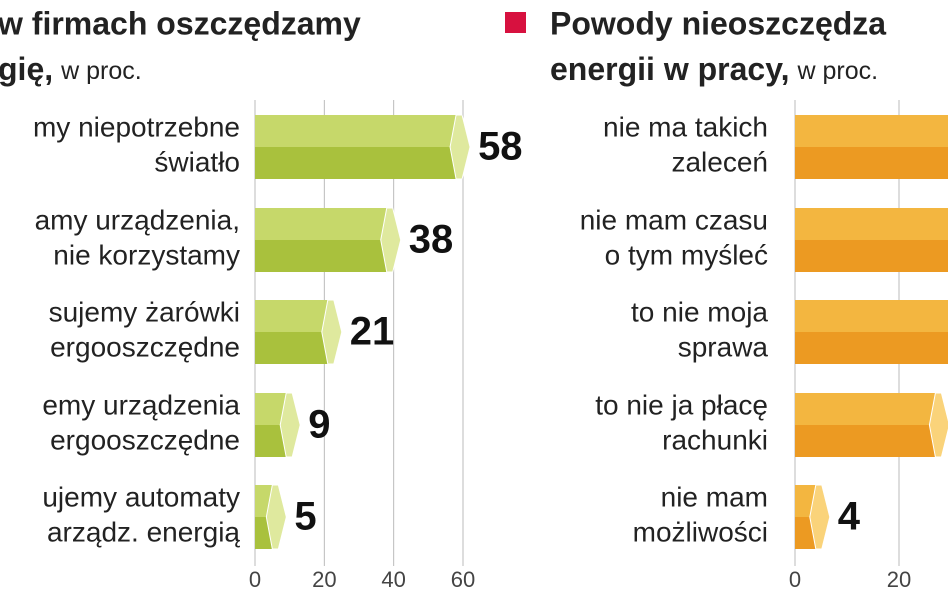  Describe the element at coordinates (372, 332) in the screenshot. I see `value-label: 21` at that location.